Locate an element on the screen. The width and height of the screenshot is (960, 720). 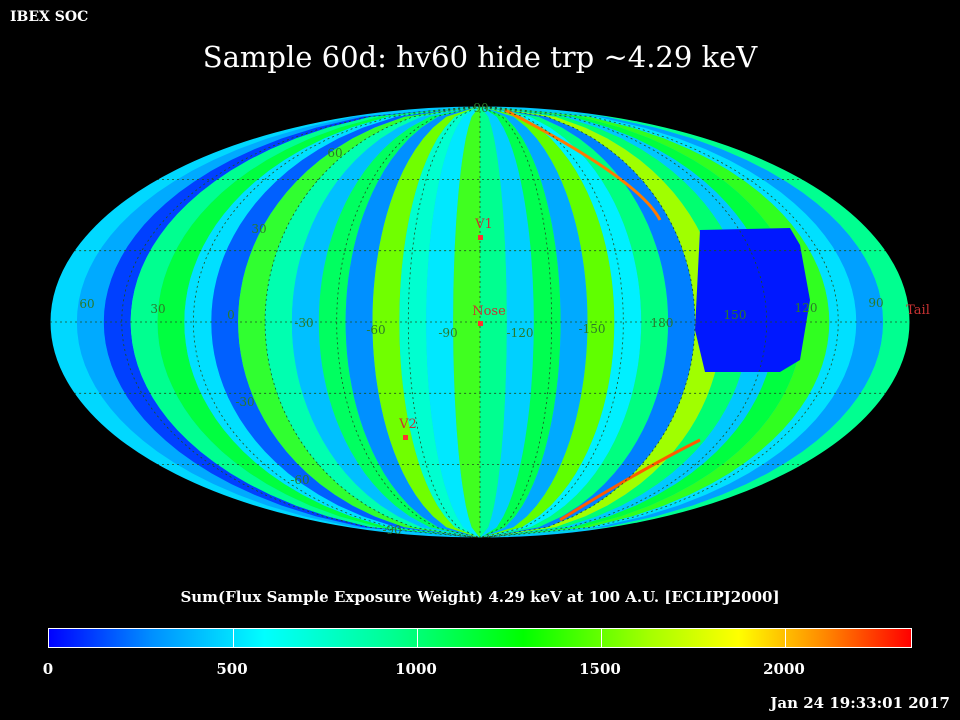
lon-label: 150 is located at coordinates (735, 315).